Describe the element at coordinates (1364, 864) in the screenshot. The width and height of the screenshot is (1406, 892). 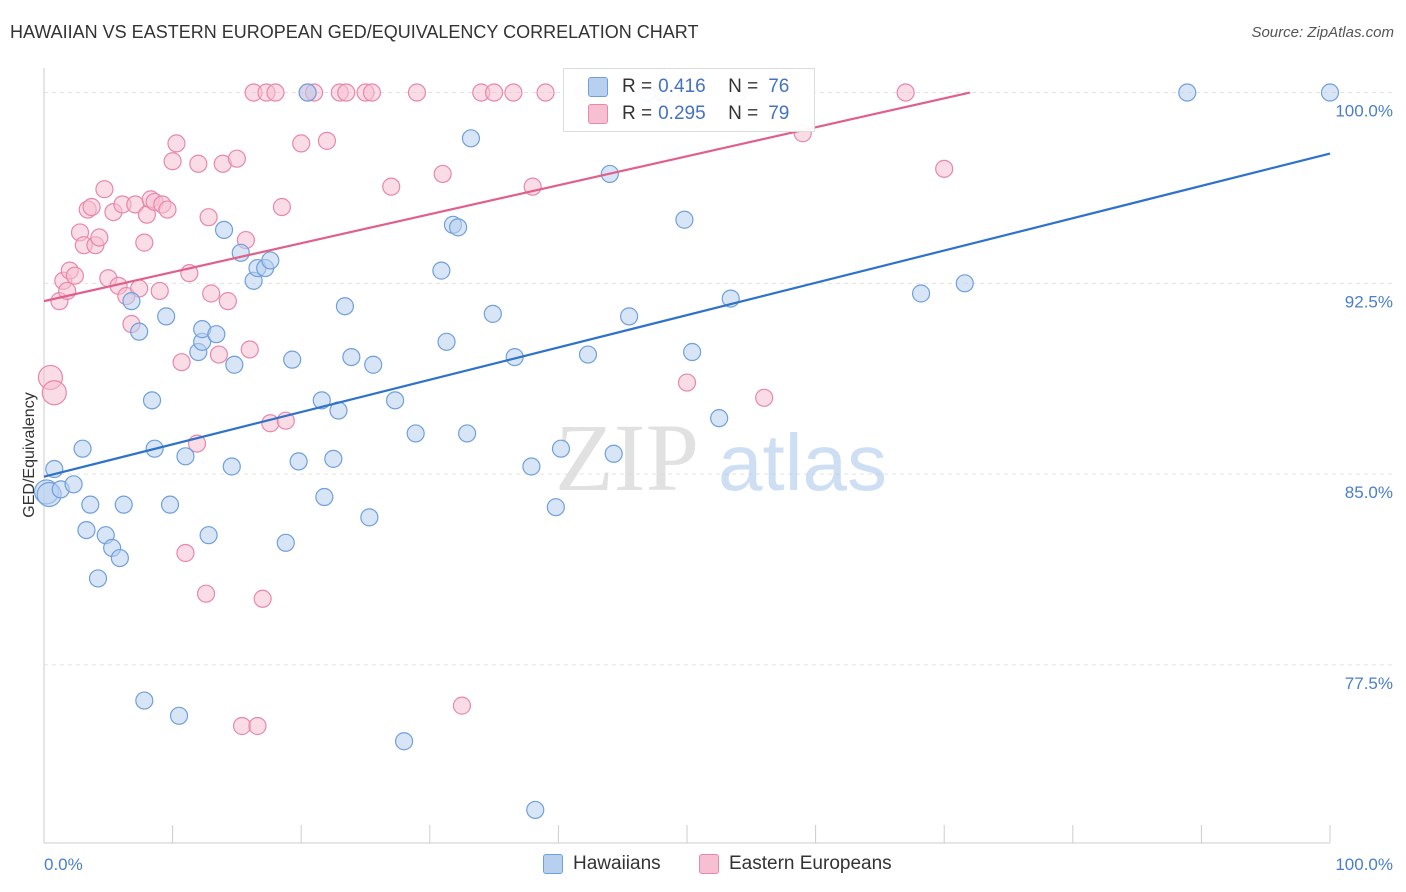
I see `x-tick-label: 100.0%` at that location.